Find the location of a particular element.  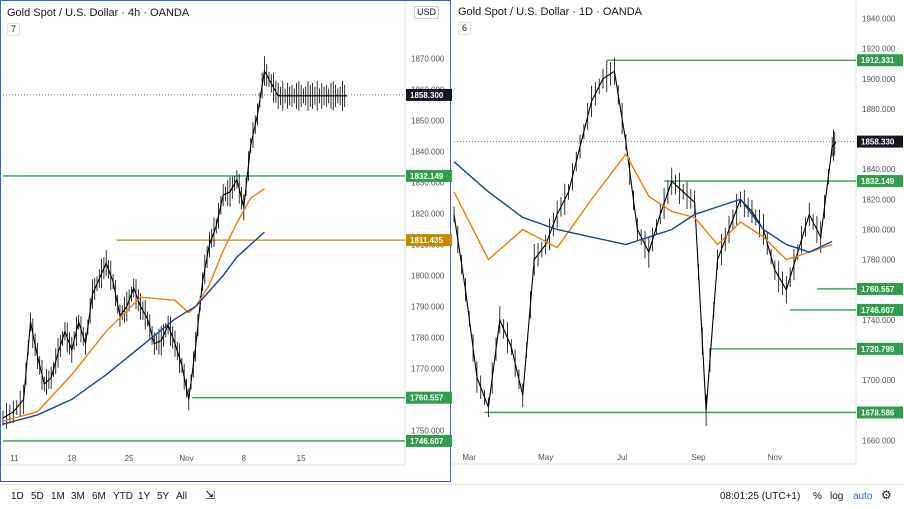

auto-toggle: auto is located at coordinates (863, 496).